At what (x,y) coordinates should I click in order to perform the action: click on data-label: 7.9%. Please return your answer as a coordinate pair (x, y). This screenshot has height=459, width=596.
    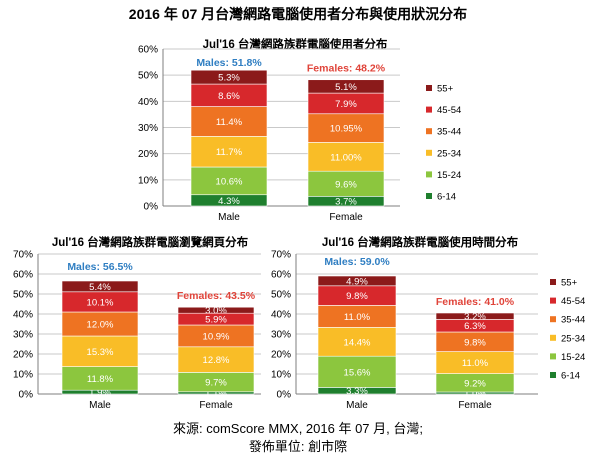
    Looking at the image, I should click on (346, 104).